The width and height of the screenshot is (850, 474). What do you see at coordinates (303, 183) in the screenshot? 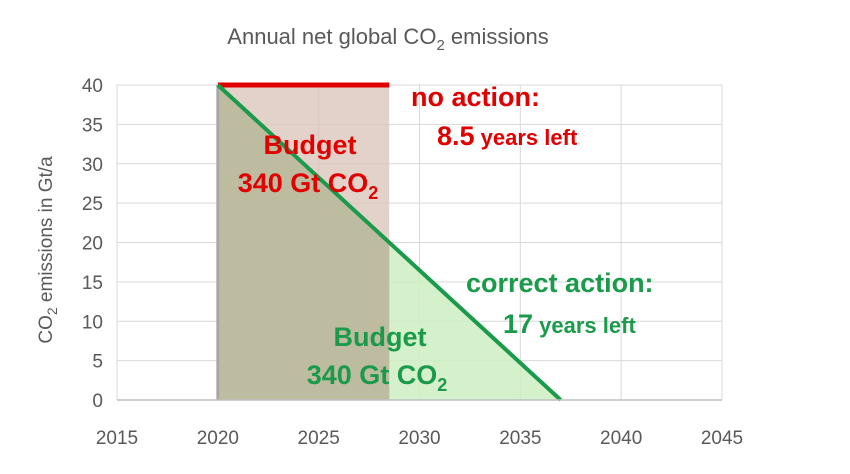
I see `annotation-budget-no-action-main: 340 Gt CO` at bounding box center [303, 183].